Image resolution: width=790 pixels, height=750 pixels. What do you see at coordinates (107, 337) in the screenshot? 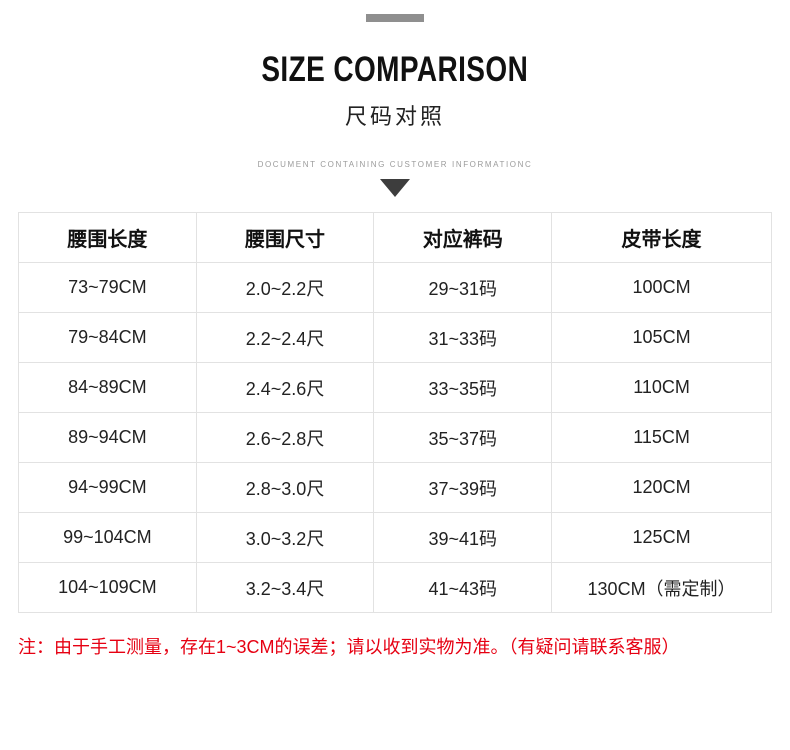
I see `table-cell: 79~84CM` at bounding box center [107, 337].